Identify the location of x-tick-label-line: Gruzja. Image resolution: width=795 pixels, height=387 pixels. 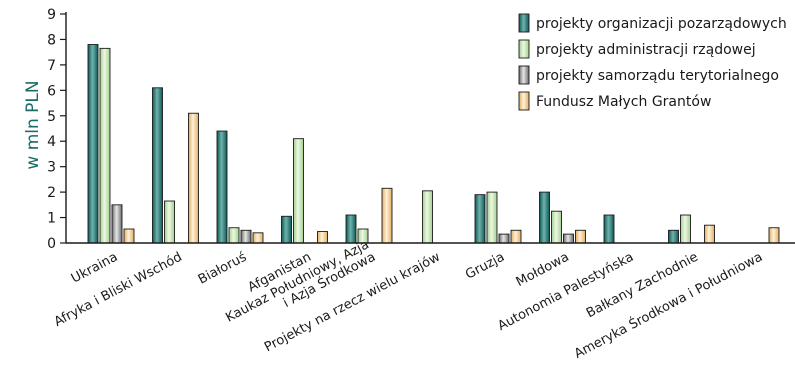
(485, 266).